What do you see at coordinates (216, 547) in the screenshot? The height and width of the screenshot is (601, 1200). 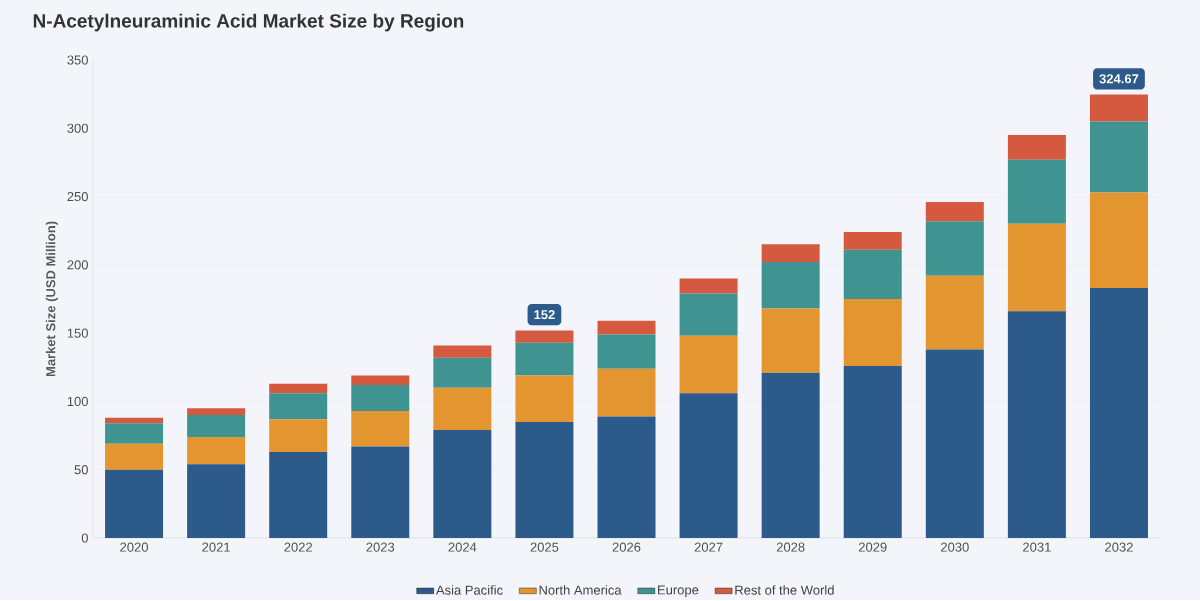 I see `x-tick-label: 2021` at bounding box center [216, 547].